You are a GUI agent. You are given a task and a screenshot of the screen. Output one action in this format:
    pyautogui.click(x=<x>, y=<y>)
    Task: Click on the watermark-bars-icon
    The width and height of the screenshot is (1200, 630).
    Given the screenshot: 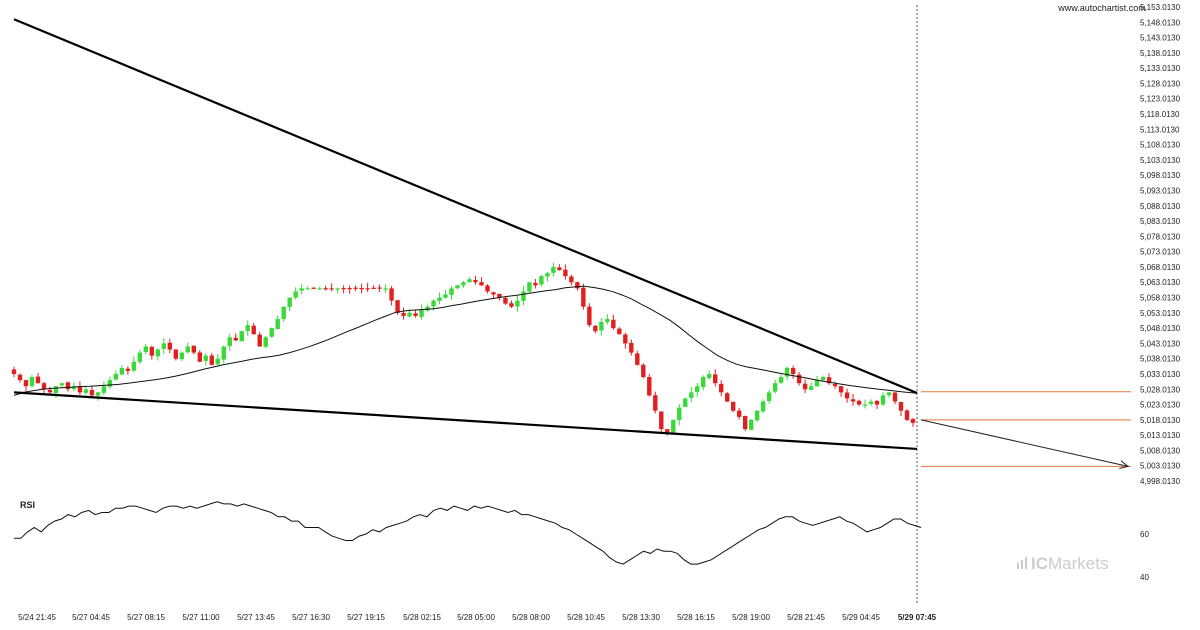 What is the action you would take?
    pyautogui.click(x=1022, y=563)
    